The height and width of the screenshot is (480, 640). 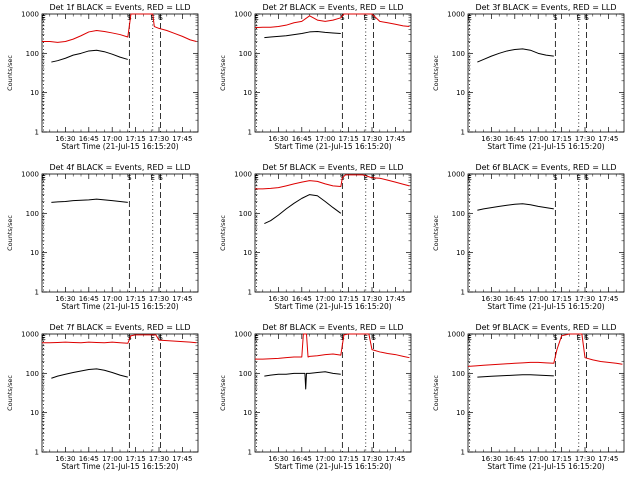 What do you see at coordinates (545, 167) in the screenshot?
I see `panel-title: Det 6f BLACK = Events, RED = LLD` at bounding box center [545, 167].